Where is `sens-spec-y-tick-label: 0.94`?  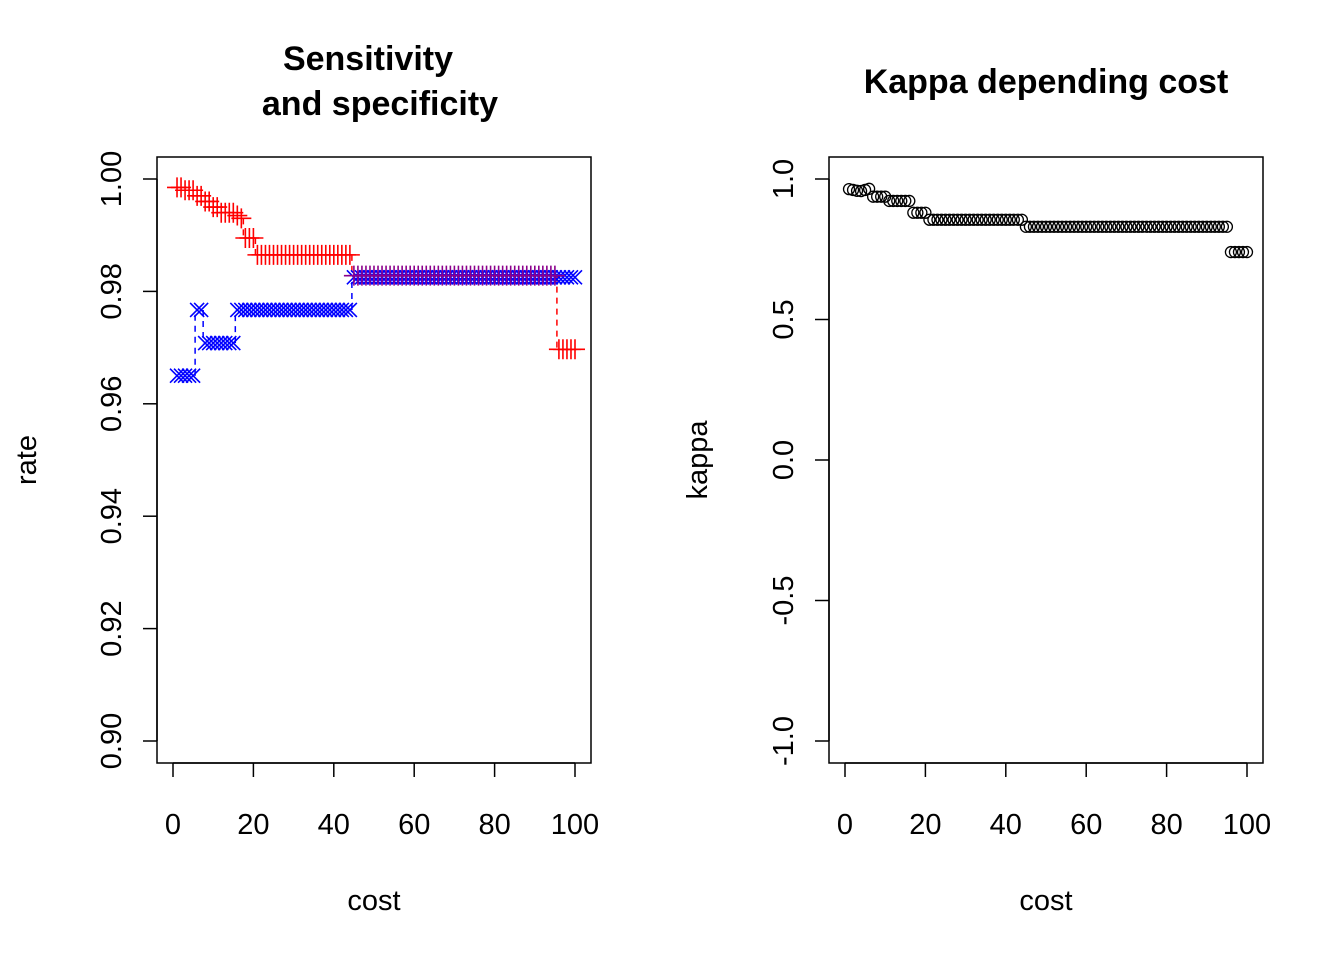
sens-spec-y-tick-label: 0.94 is located at coordinates (112, 516).